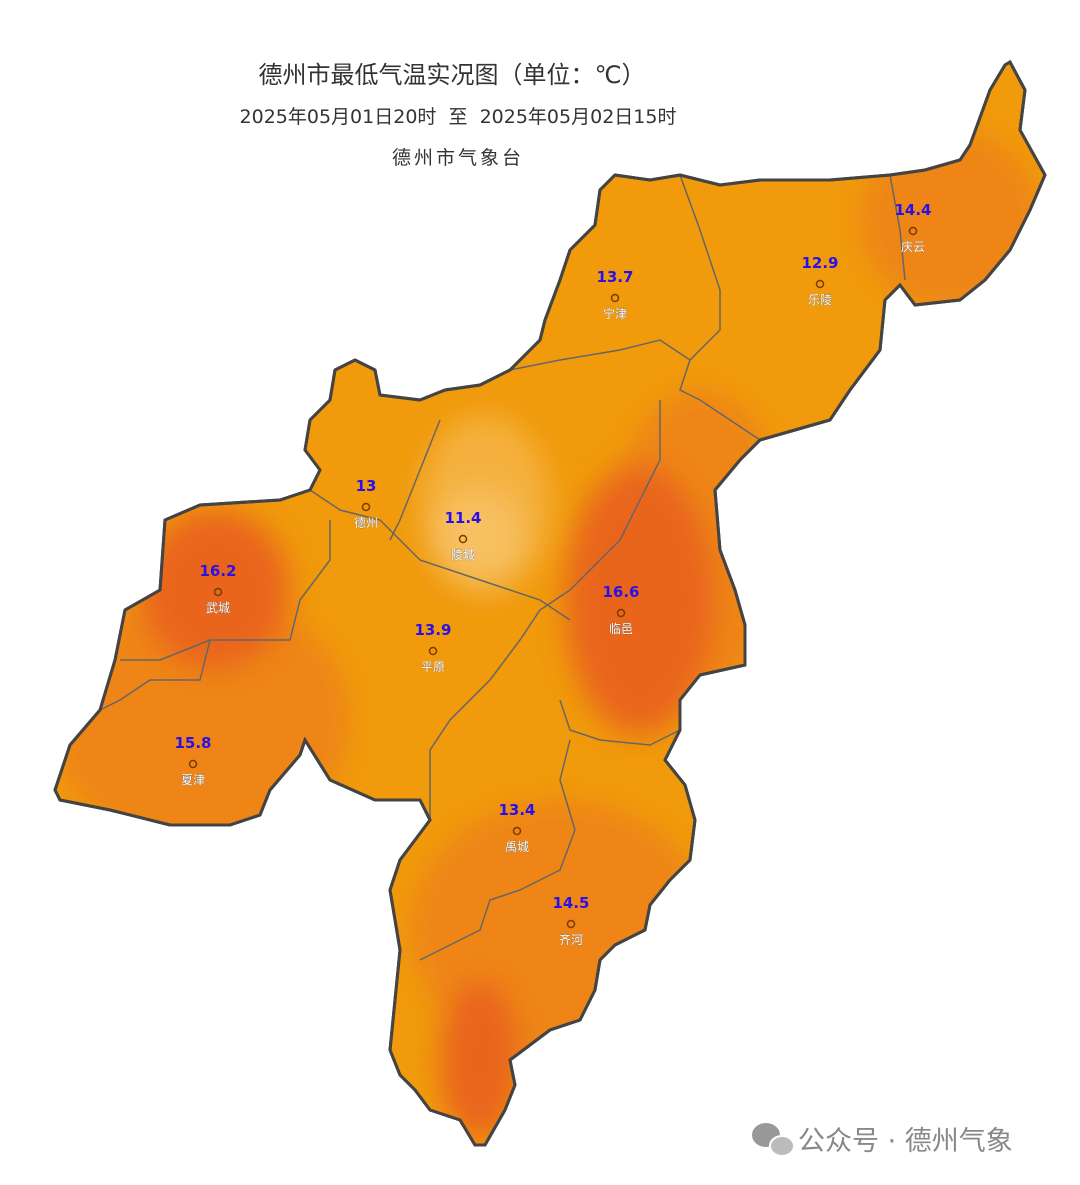 This screenshot has width=1080, height=1185. I want to click on station-value: 15.8, so click(192, 743).